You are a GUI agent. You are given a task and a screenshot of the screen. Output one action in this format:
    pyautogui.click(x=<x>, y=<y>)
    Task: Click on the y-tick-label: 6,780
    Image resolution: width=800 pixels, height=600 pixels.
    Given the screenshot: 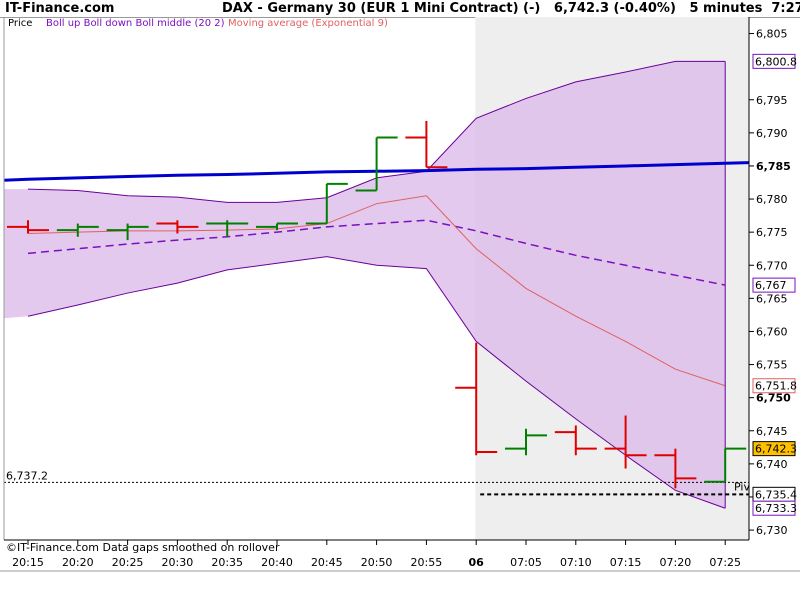 What is the action you would take?
    pyautogui.click(x=772, y=199)
    